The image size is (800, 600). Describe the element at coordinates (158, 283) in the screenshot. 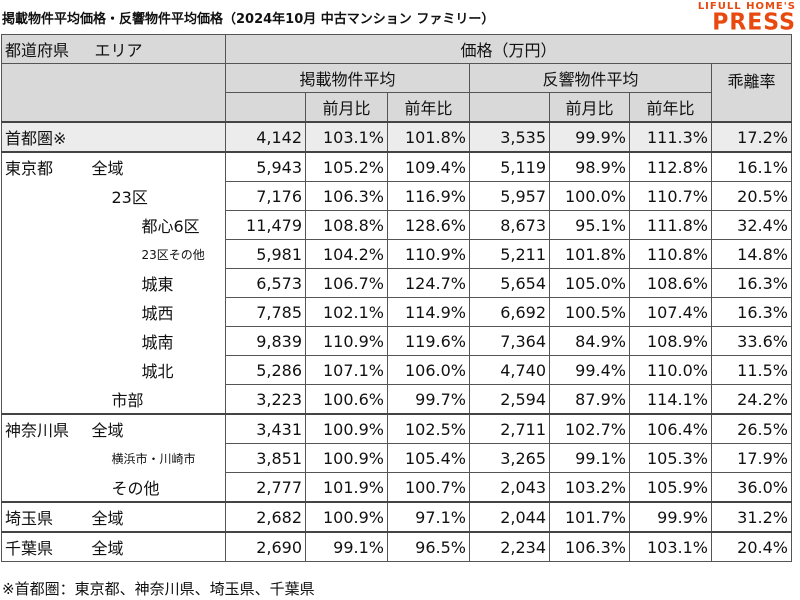

I see `row-area: 城東` at that location.